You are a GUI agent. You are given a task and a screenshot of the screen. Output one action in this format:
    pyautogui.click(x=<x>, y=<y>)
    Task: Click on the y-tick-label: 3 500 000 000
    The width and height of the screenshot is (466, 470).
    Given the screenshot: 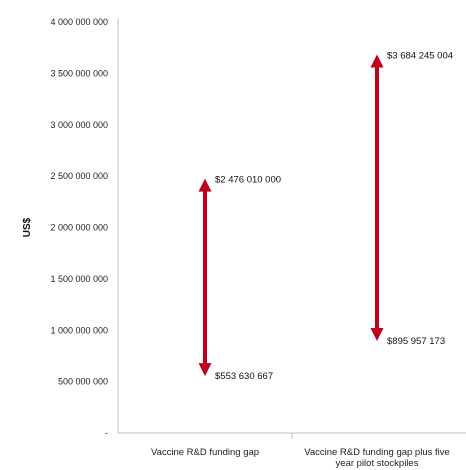 What is the action you would take?
    pyautogui.click(x=79, y=73)
    